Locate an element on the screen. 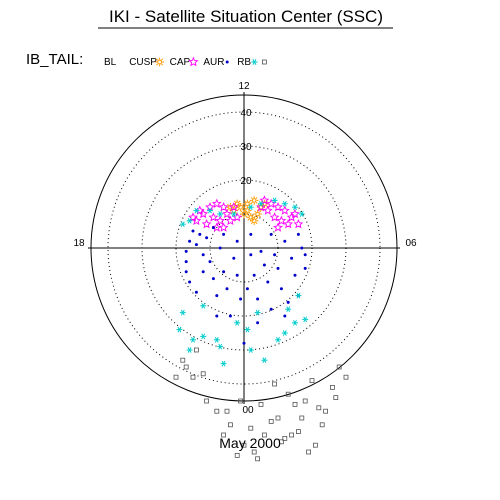 Image resolution: width=500 pixels, height=500 pixels. angular-label-right: 06 is located at coordinates (411, 243).